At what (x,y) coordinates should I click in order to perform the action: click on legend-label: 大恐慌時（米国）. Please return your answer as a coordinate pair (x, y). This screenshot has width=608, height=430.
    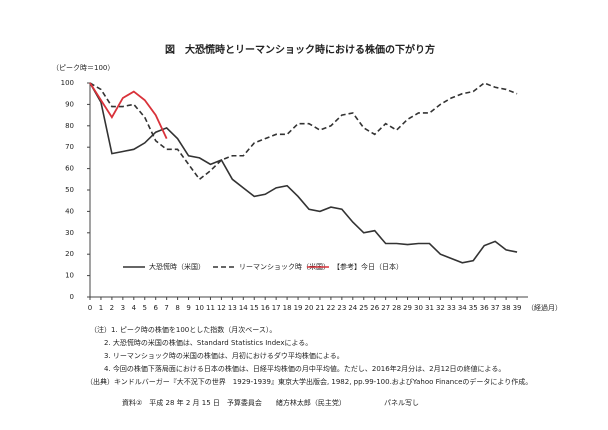
    Looking at the image, I should click on (177, 266).